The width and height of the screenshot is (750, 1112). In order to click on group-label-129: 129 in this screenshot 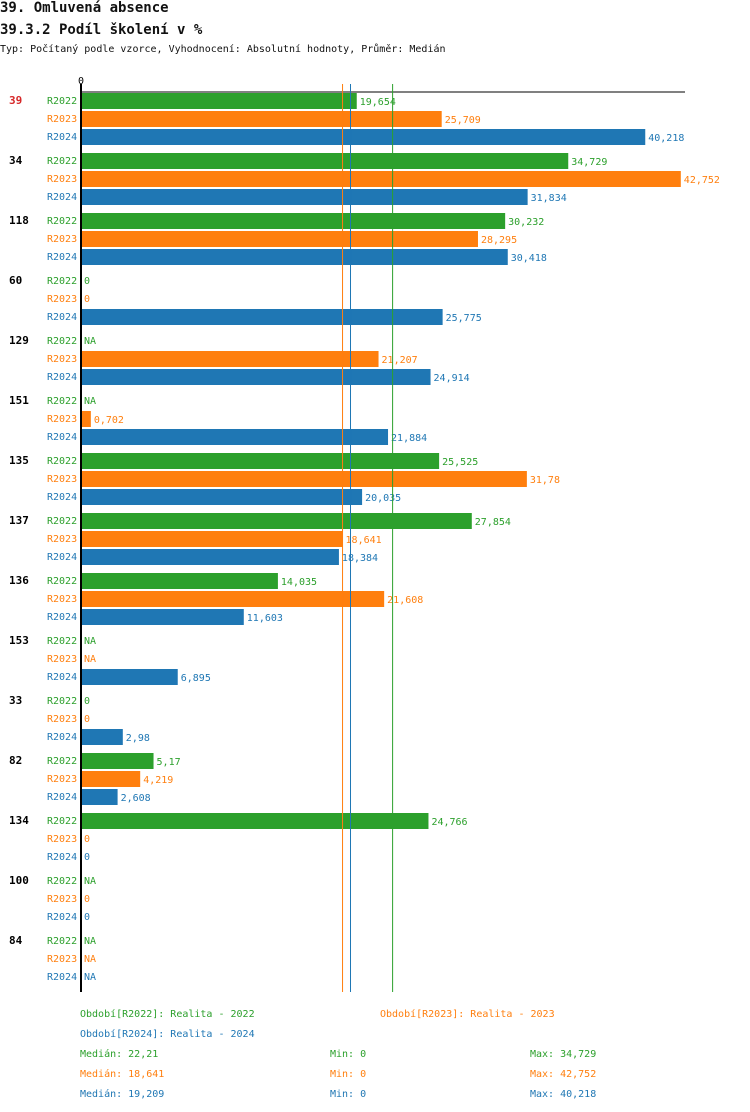, I will do `click(19, 340)`.